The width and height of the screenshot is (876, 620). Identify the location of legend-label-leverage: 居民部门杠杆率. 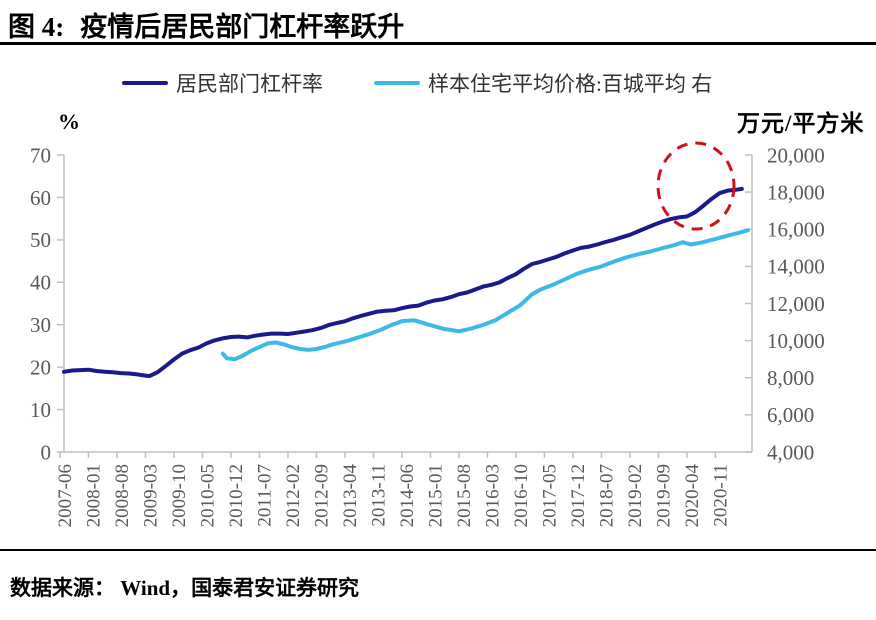
(249, 84).